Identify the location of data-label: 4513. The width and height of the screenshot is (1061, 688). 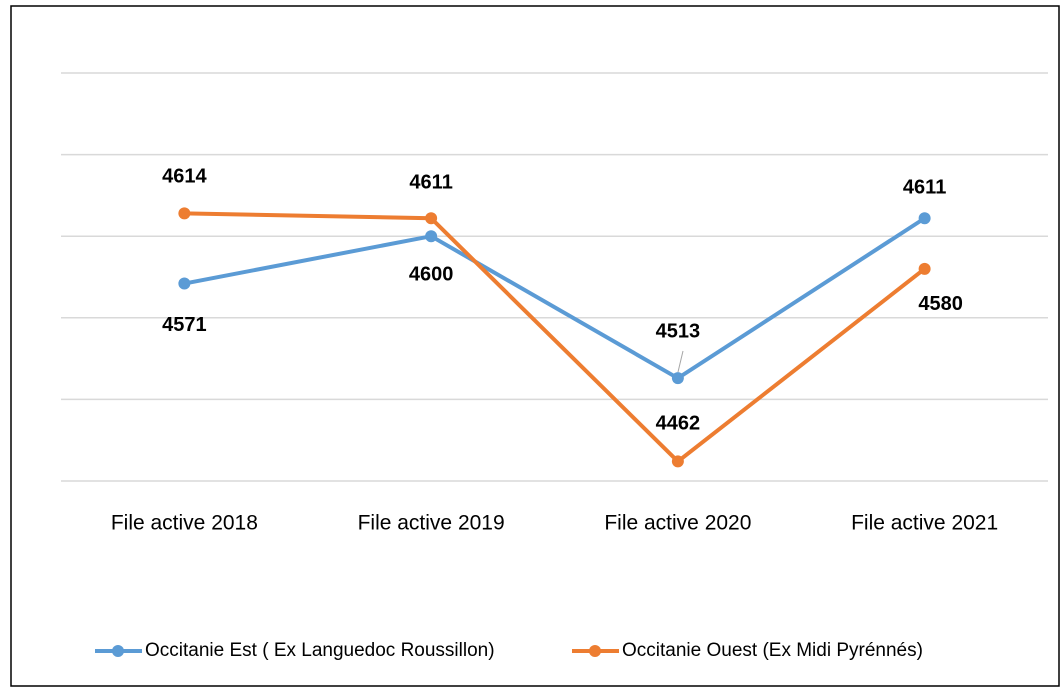
(678, 331).